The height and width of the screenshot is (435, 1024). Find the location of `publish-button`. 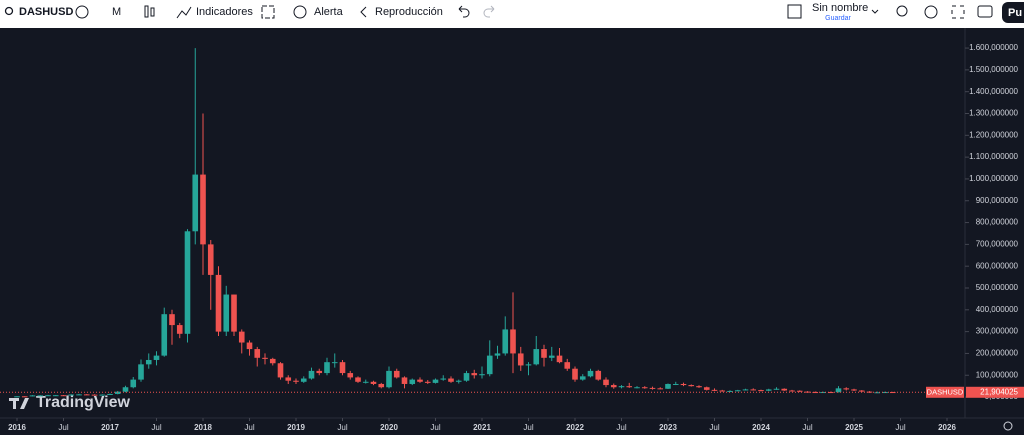

publish-button is located at coordinates (1013, 12).